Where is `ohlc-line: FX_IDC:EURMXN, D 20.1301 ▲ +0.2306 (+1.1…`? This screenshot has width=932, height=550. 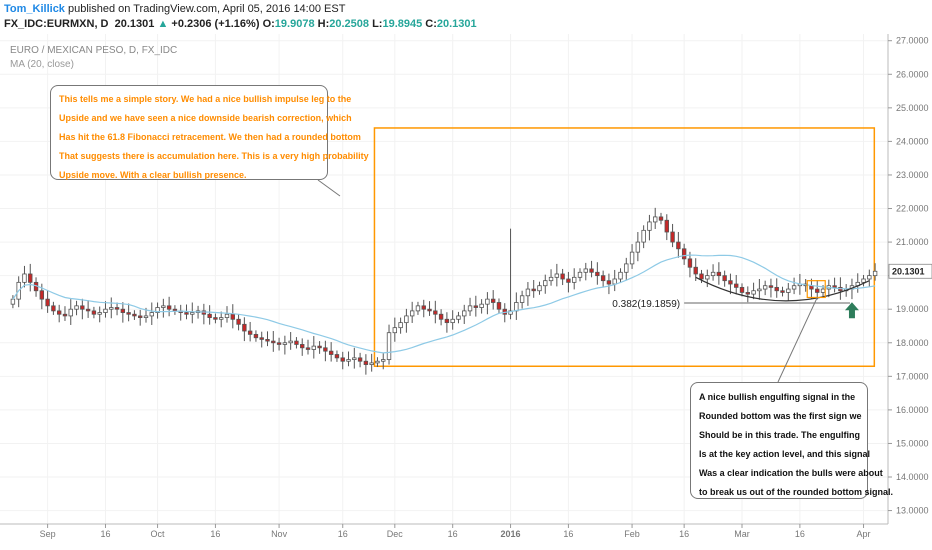
ohlc-line: FX_IDC:EURMXN, D 20.1301 ▲ +0.2306 (+1.1… is located at coordinates (240, 24).